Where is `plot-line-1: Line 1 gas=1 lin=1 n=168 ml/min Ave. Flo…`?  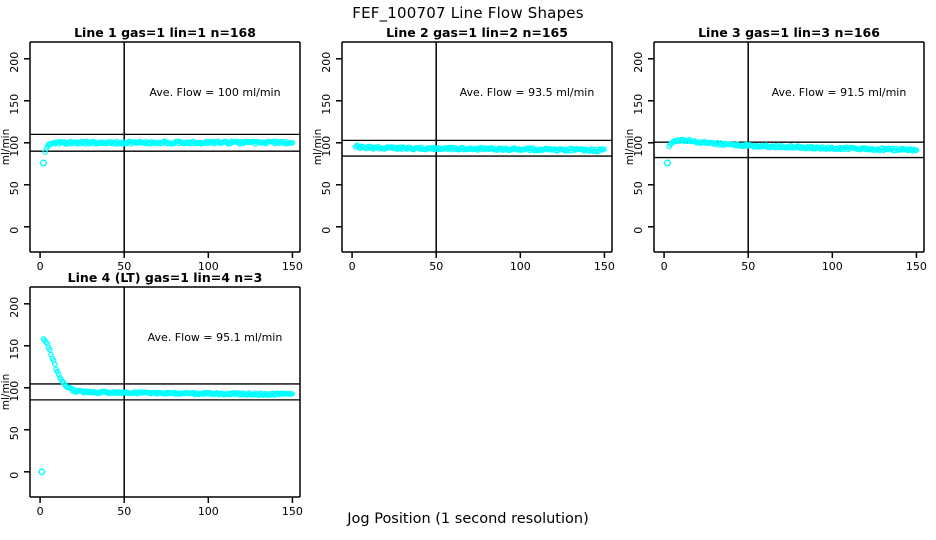
plot-line-1: Line 1 gas=1 lin=1 n=168 ml/min Ave. Flo… is located at coordinates (151, 147).